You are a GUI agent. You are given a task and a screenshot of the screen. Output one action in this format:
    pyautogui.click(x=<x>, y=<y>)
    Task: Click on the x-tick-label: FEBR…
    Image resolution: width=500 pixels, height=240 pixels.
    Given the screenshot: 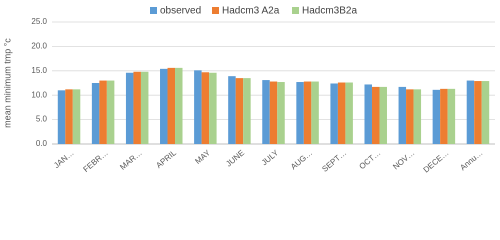 What is the action you would take?
    pyautogui.click(x=95, y=161)
    